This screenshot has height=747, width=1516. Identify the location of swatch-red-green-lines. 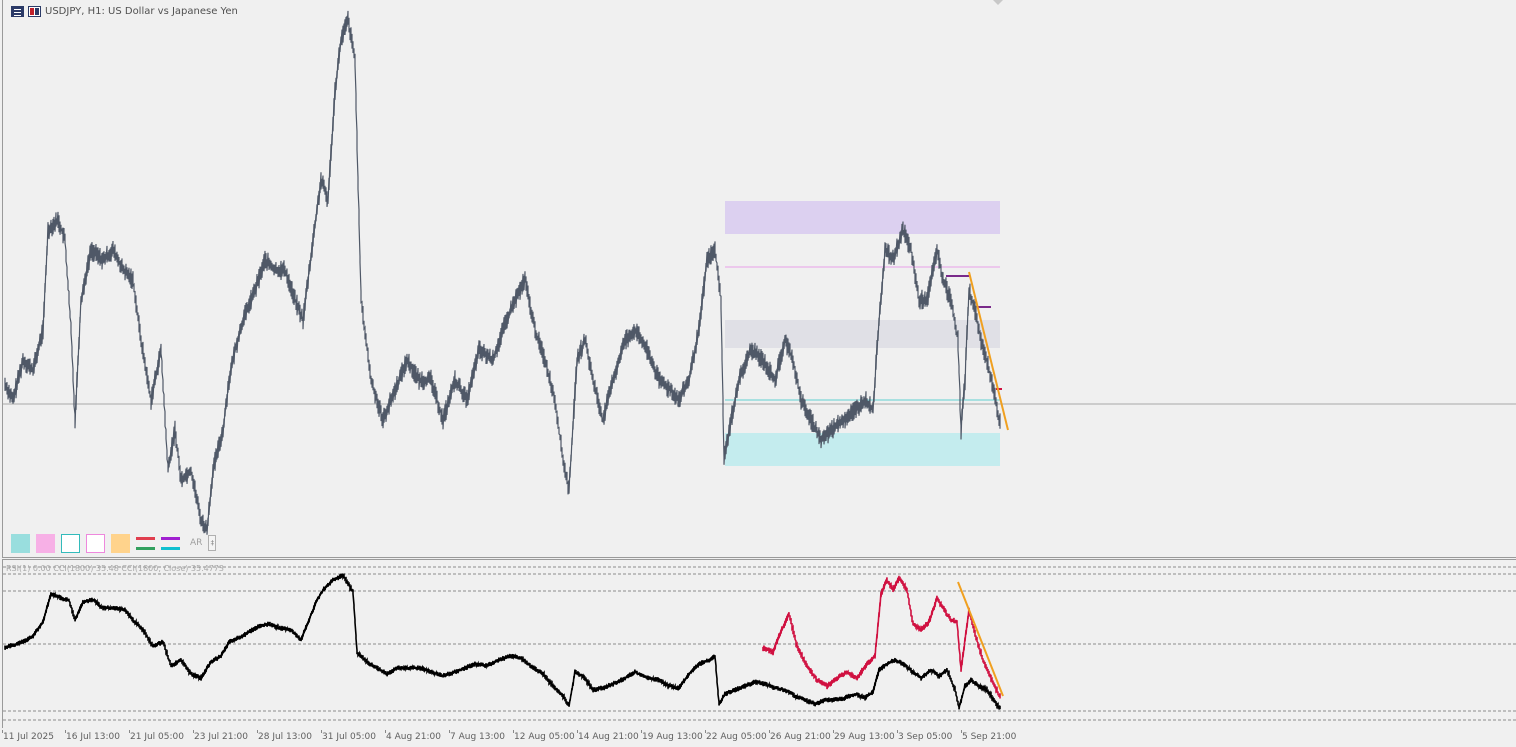
(145, 543).